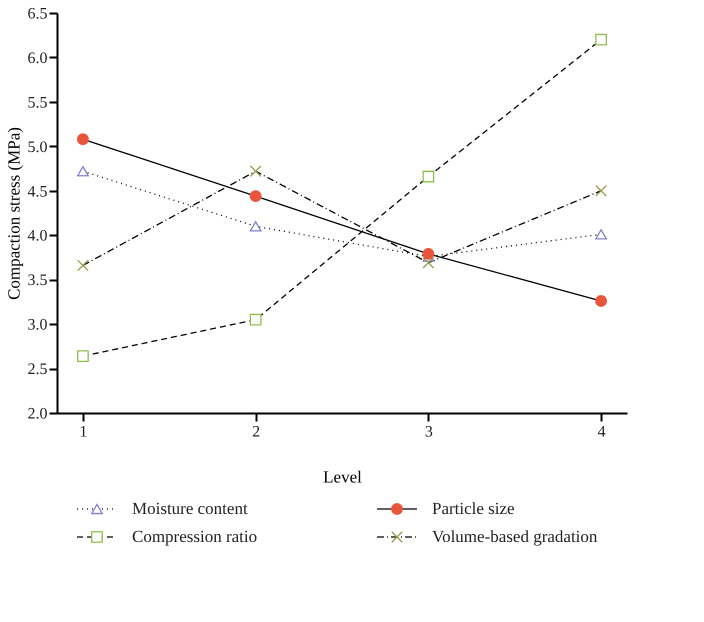 Image resolution: width=704 pixels, height=622 pixels. I want to click on x-tick-label: 4, so click(602, 432).